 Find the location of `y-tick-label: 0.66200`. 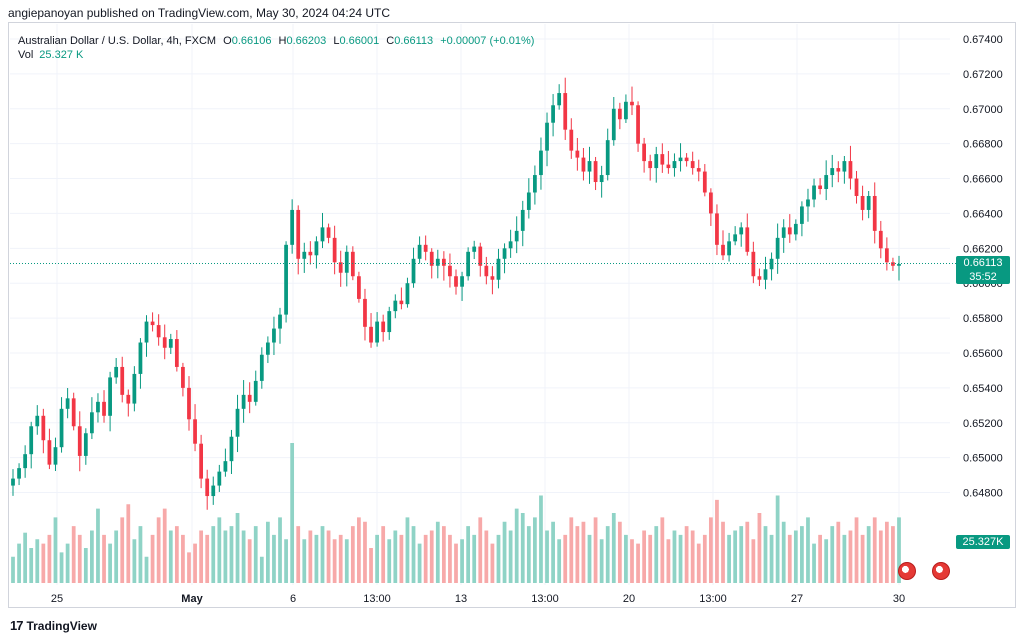

y-tick-label: 0.66200 is located at coordinates (983, 249).